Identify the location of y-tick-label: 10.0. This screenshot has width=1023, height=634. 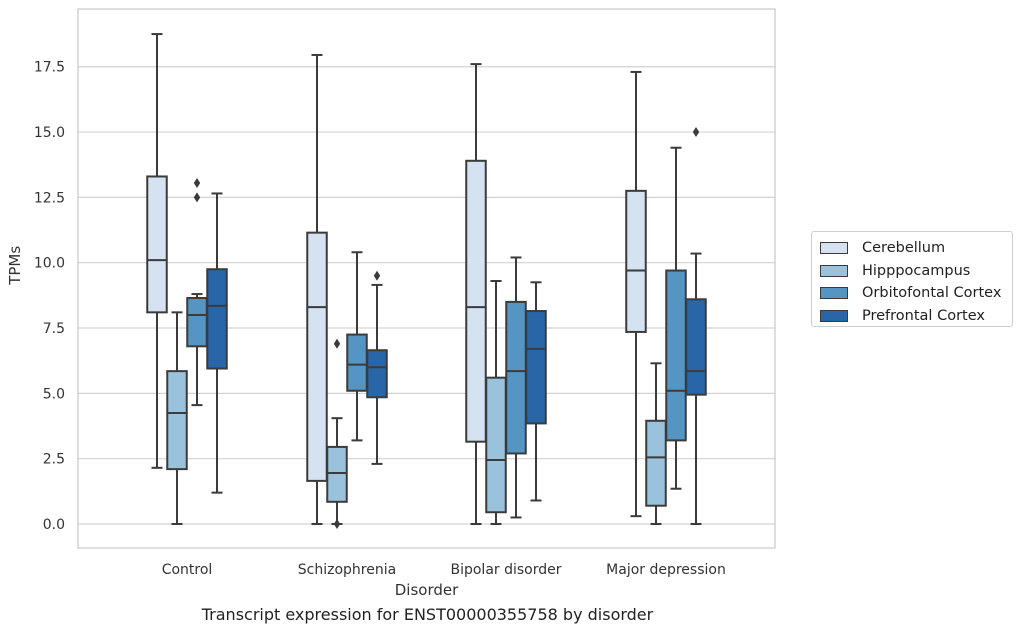
(49, 264).